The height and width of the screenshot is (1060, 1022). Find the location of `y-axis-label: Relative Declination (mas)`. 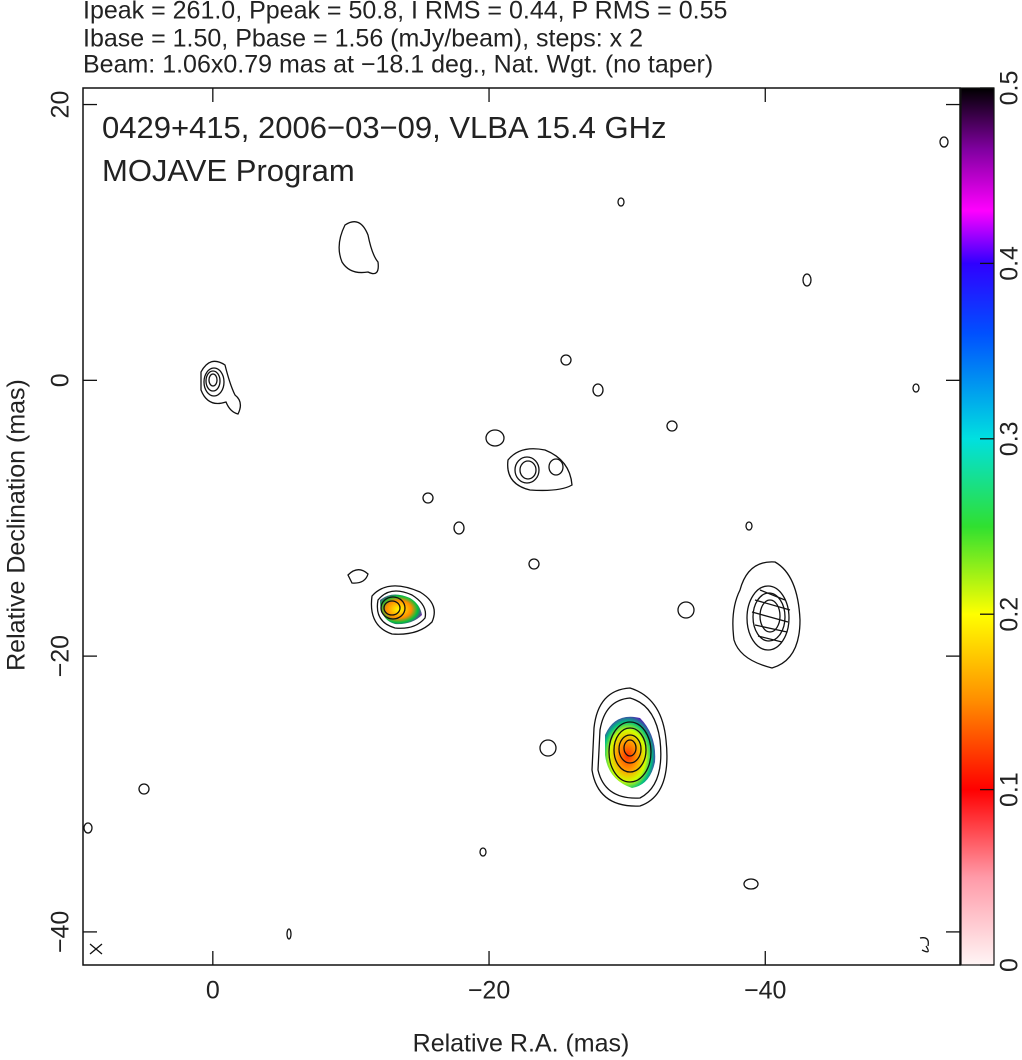

y-axis-label: Relative Declination (mas) is located at coordinates (17, 525).